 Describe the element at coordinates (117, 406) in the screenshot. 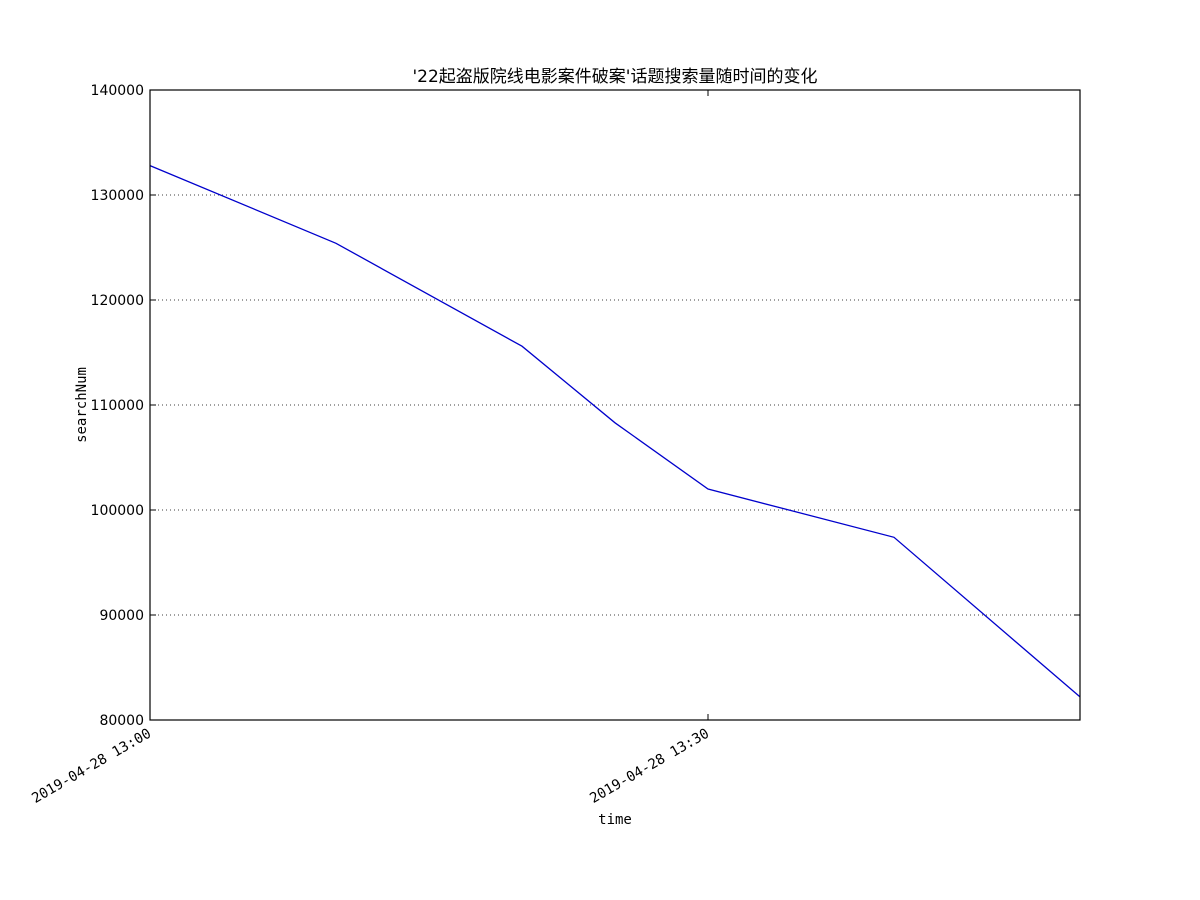

I see `y-tick-label: 110000` at that location.